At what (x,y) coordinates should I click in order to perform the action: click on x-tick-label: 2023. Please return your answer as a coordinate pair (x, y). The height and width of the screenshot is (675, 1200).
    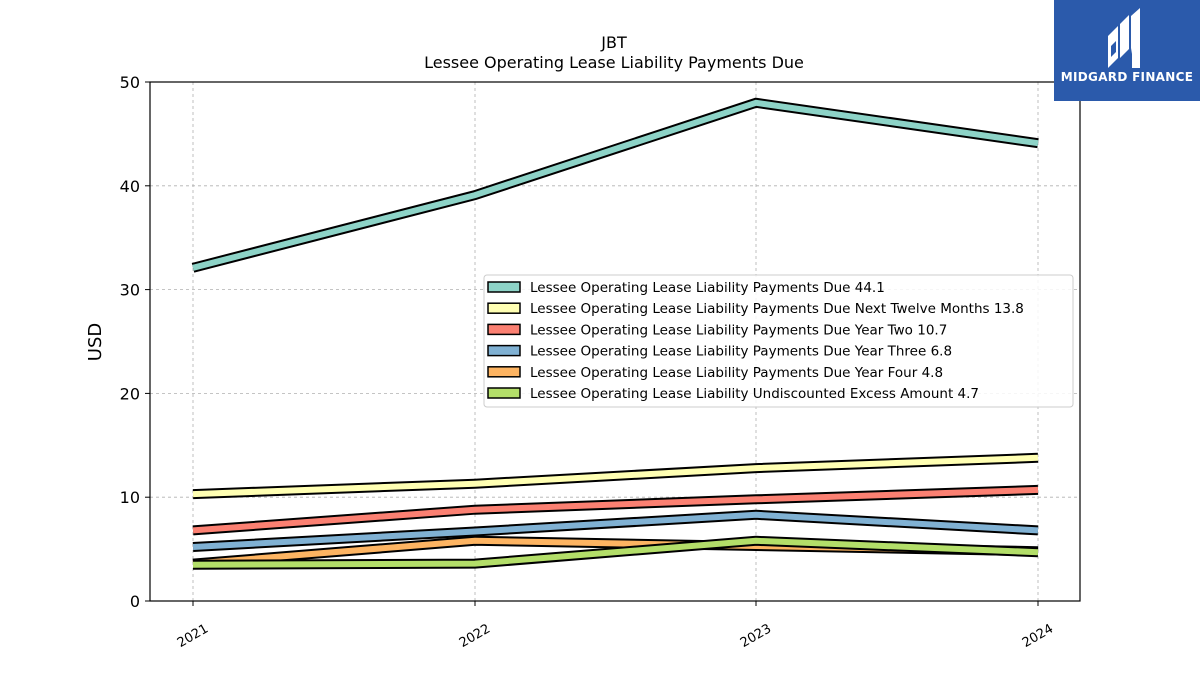
    Looking at the image, I should click on (756, 636).